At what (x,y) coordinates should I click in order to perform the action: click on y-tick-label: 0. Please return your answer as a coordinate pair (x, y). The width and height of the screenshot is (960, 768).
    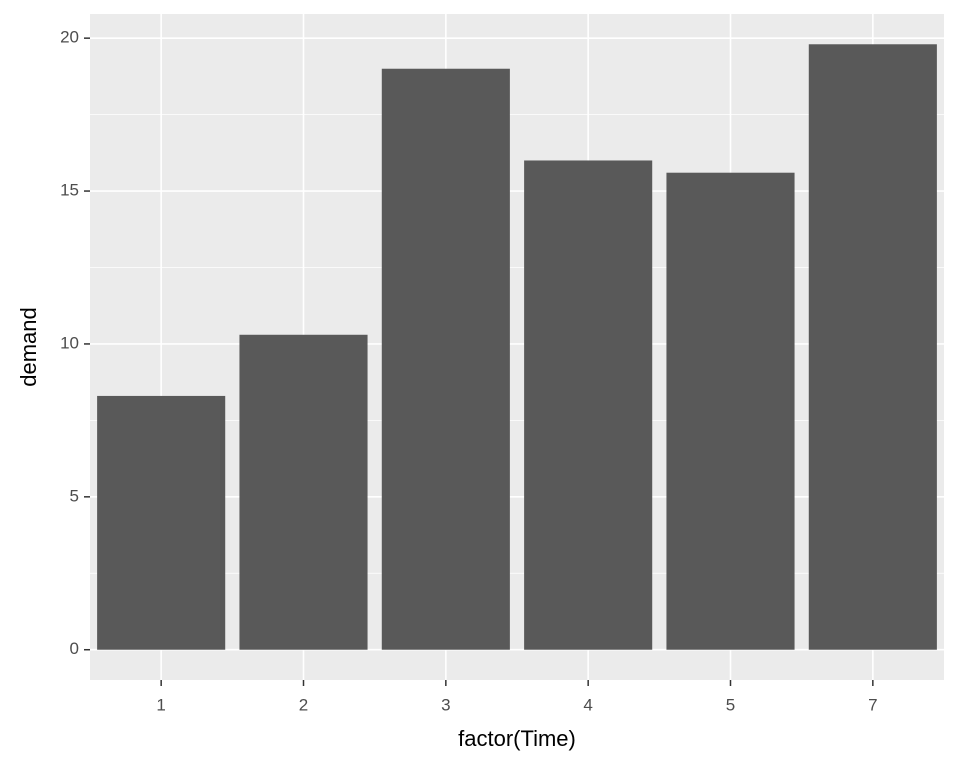
    Looking at the image, I should click on (74, 648).